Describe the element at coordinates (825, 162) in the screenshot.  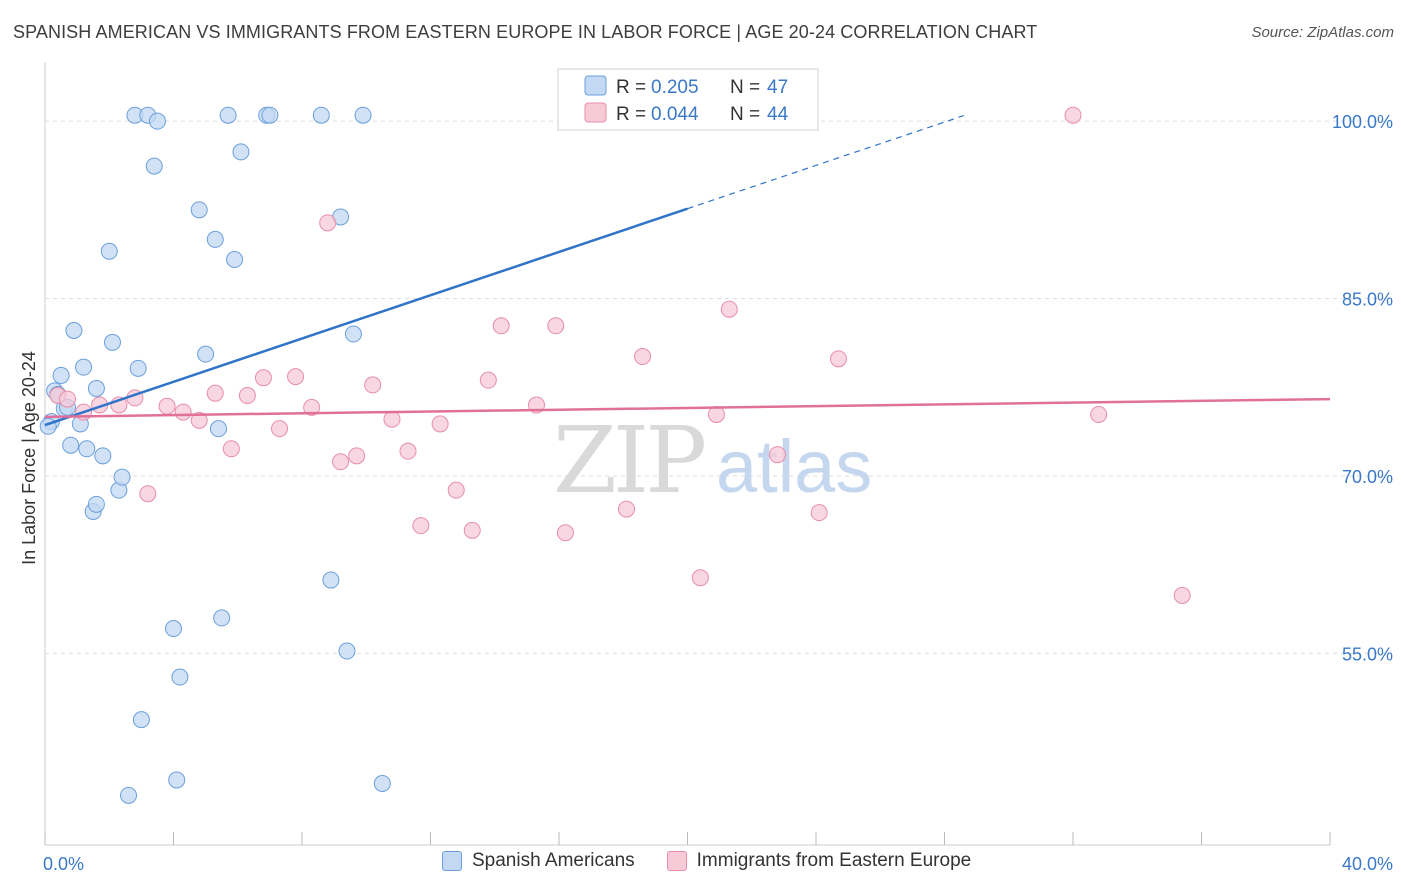
I see `trend-line-extension` at that location.